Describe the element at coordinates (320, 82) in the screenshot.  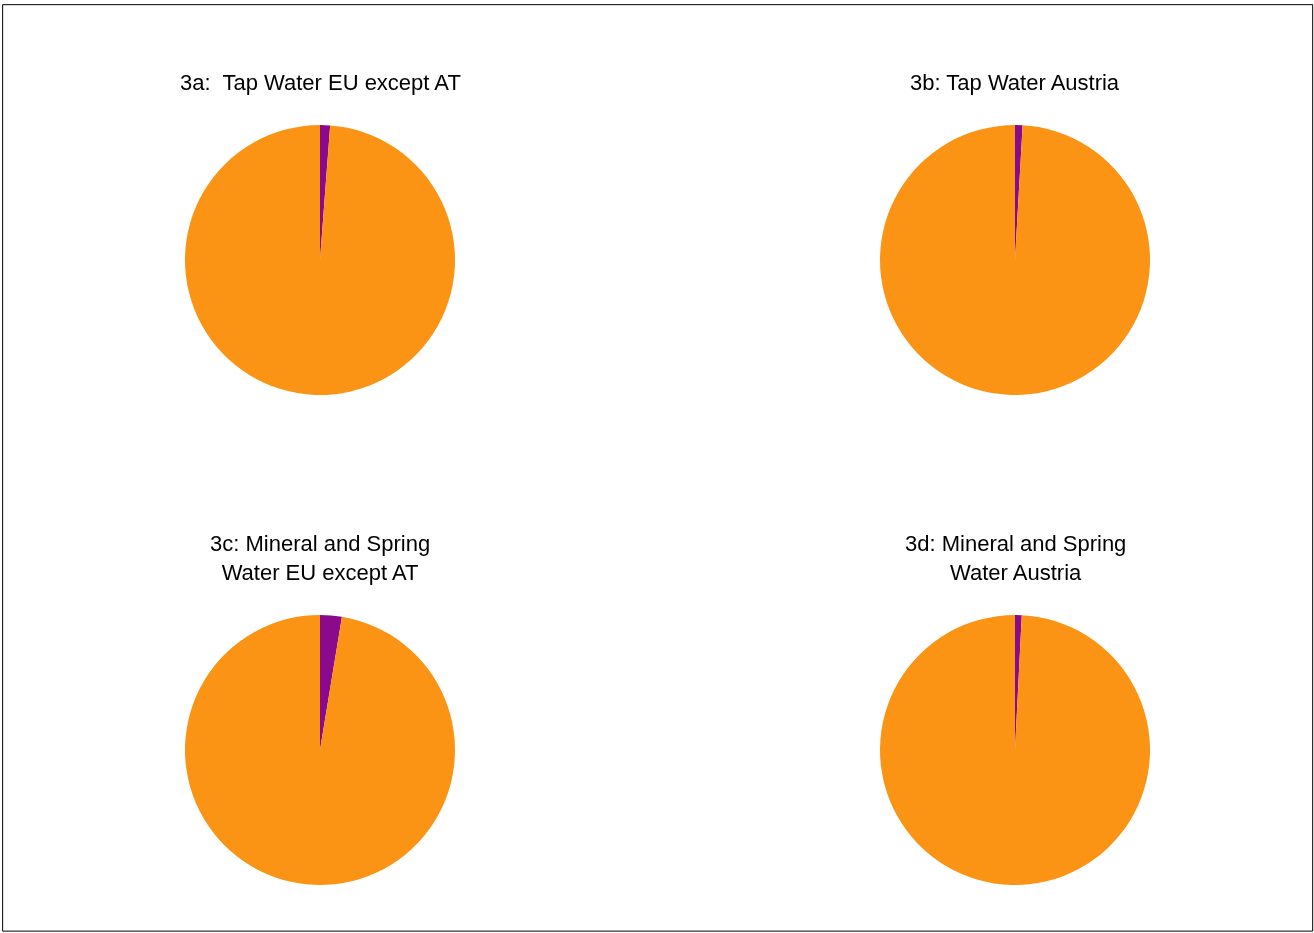
I see `chart-title: 3a: Tap Water EU except AT` at that location.